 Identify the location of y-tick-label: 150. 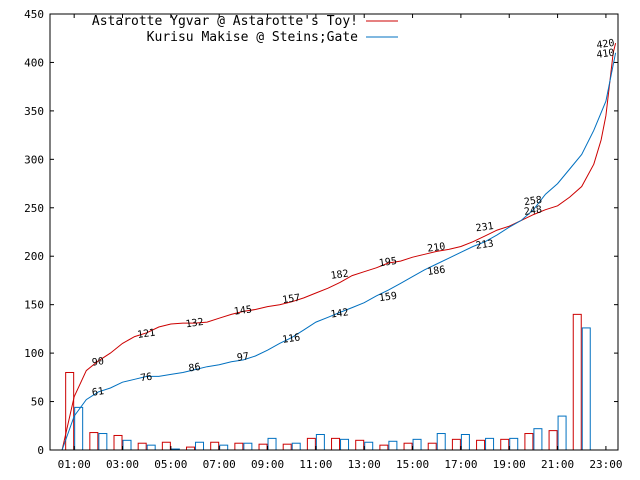
(34, 305).